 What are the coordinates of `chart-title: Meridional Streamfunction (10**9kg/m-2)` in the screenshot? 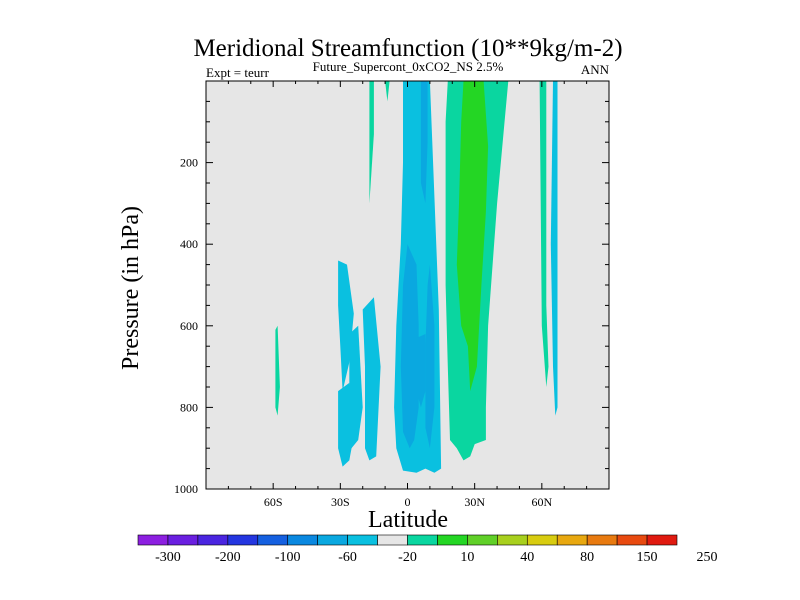 It's located at (407, 48).